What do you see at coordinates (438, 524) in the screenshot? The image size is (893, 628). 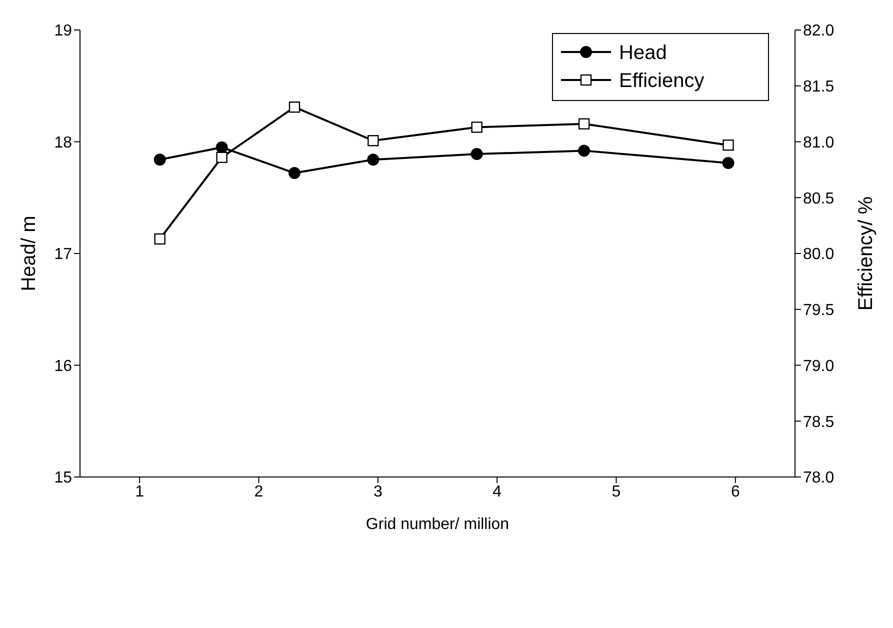 I see `x-axis-title: Grid number/ million` at bounding box center [438, 524].